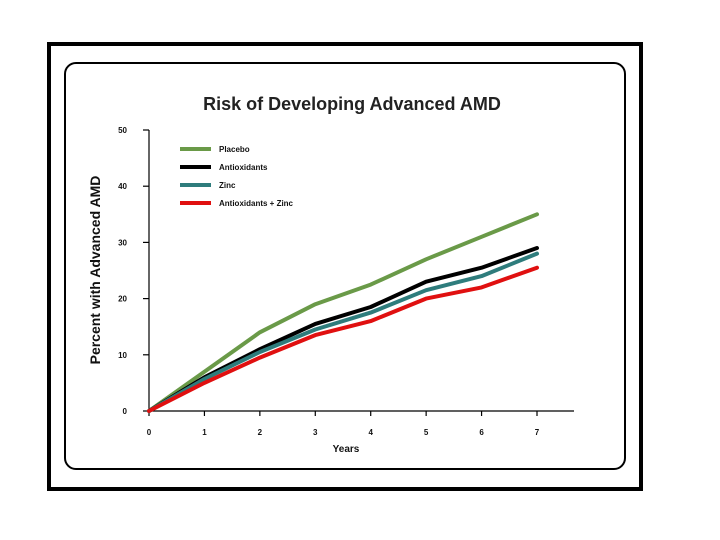 The image size is (720, 540). I want to click on legend-label: Zinc, so click(227, 185).